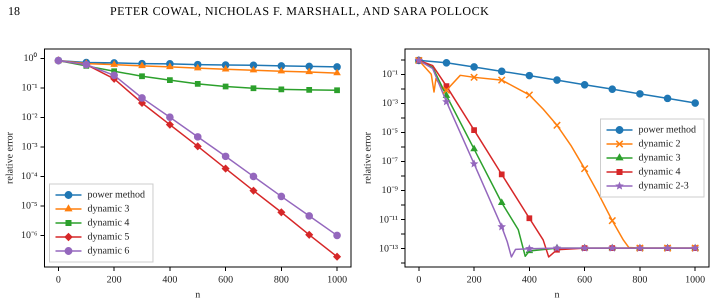 This screenshot has width=715, height=301. What do you see at coordinates (389, 162) in the screenshot?
I see `y-tick-label: 10⁻⁷` at bounding box center [389, 162].